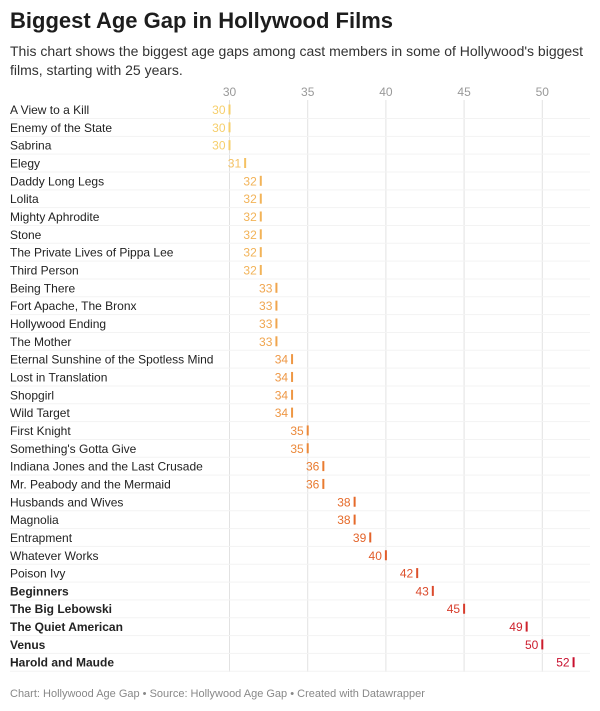  Describe the element at coordinates (61, 128) in the screenshot. I see `category-label: Enemy of the State` at that location.